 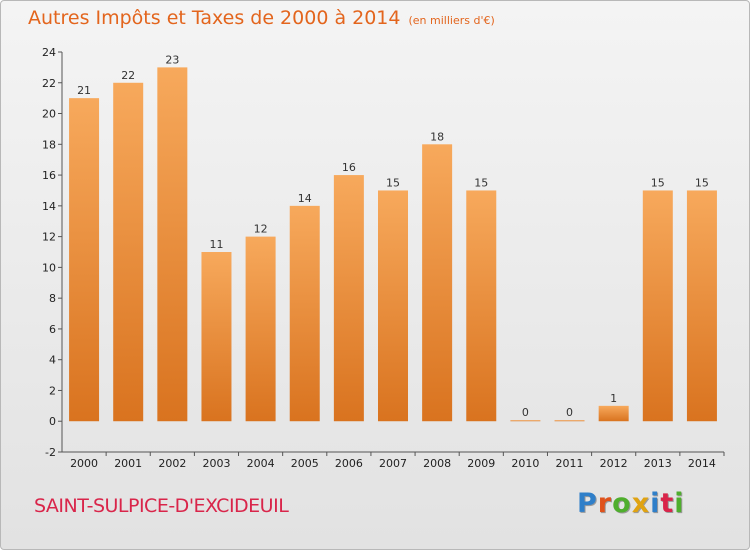 I want to click on x-tick-label: 2008, so click(x=437, y=463).